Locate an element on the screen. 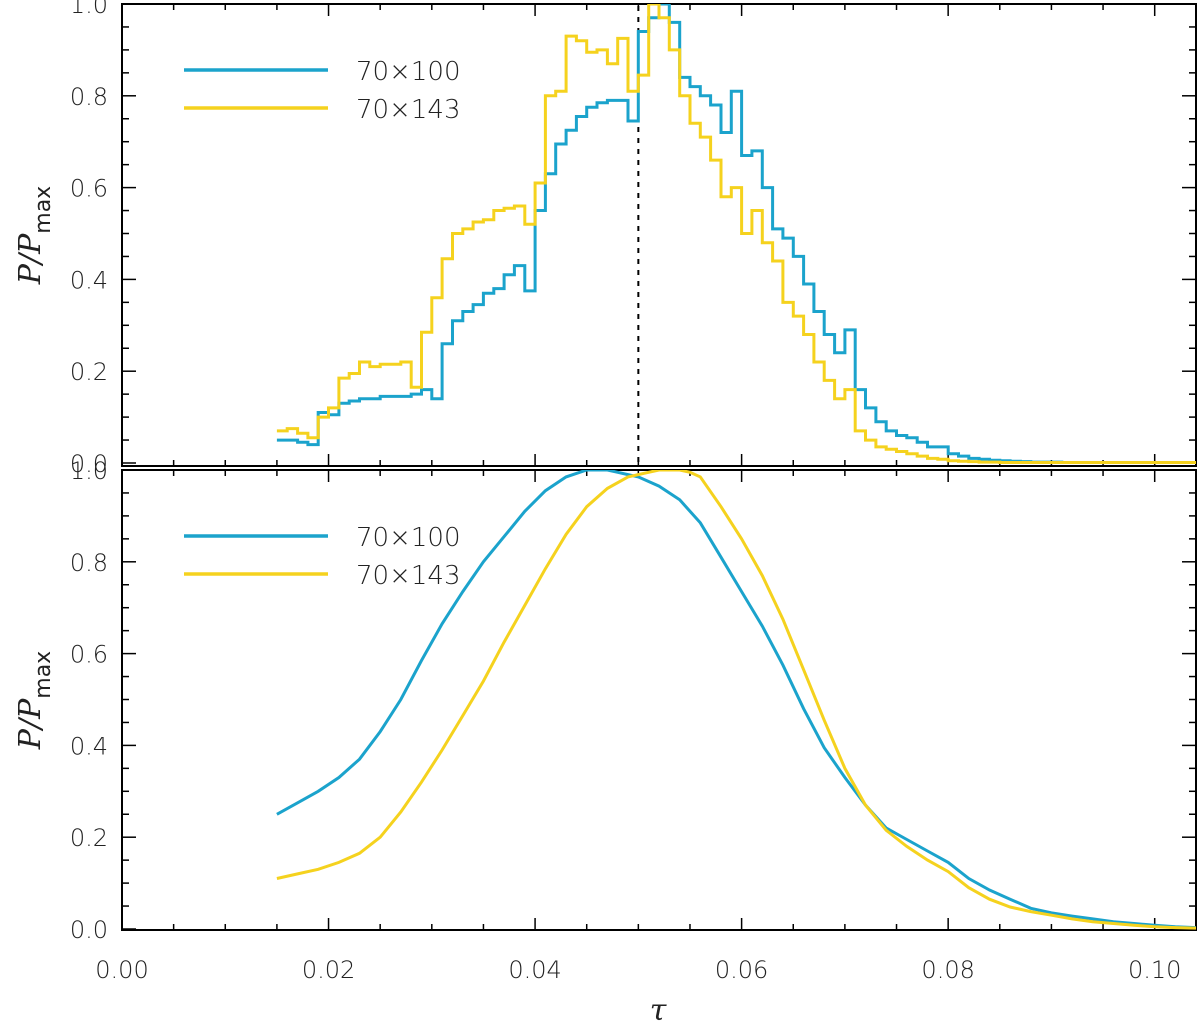 This screenshot has width=1200, height=1022. x-tick-label: 0.02 is located at coordinates (328, 970).